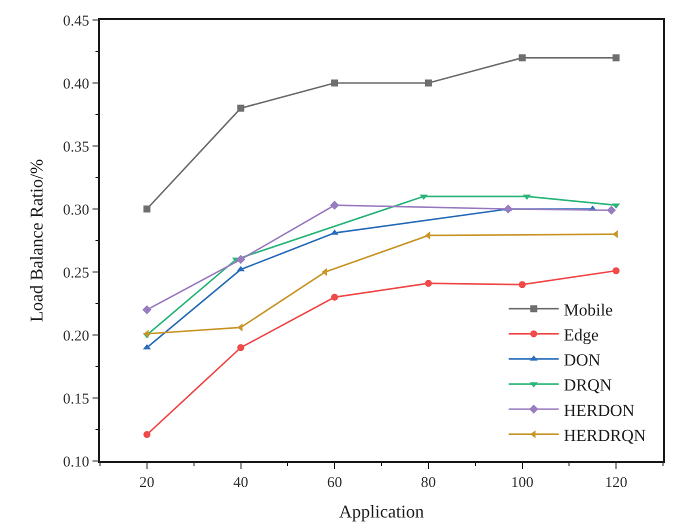 The image size is (675, 528). I want to click on x-tick-label: 80, so click(428, 482).